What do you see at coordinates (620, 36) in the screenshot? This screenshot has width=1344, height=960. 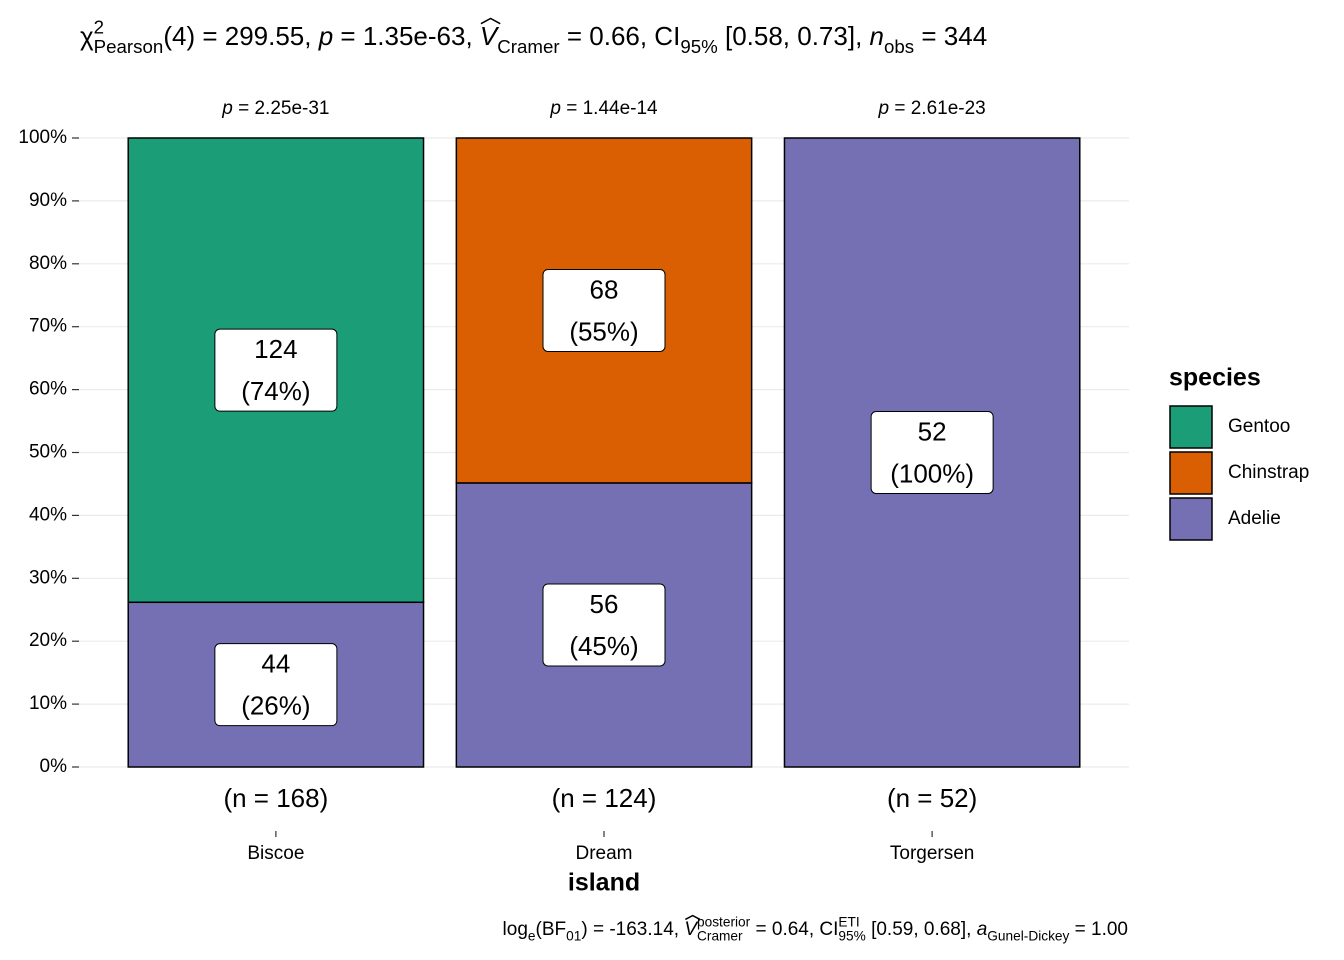 I see `text-part: = 0.66, CI` at bounding box center [620, 36].